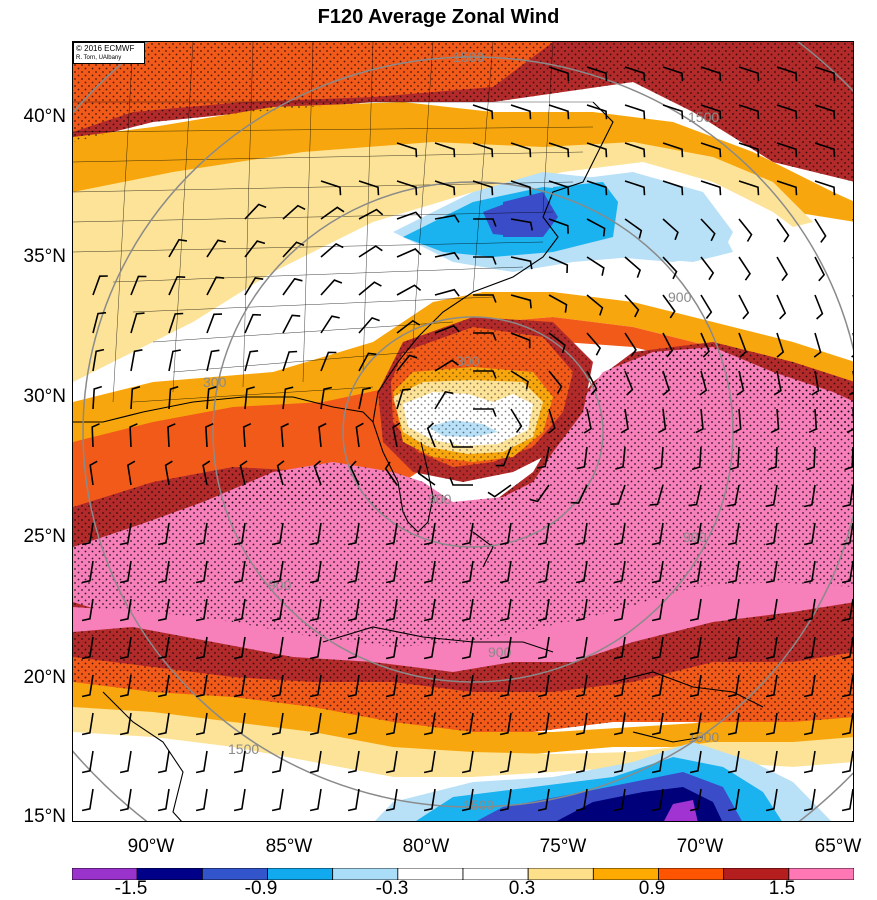  Describe the element at coordinates (44, 816) in the screenshot. I see `lat-label: 15°N` at that location.